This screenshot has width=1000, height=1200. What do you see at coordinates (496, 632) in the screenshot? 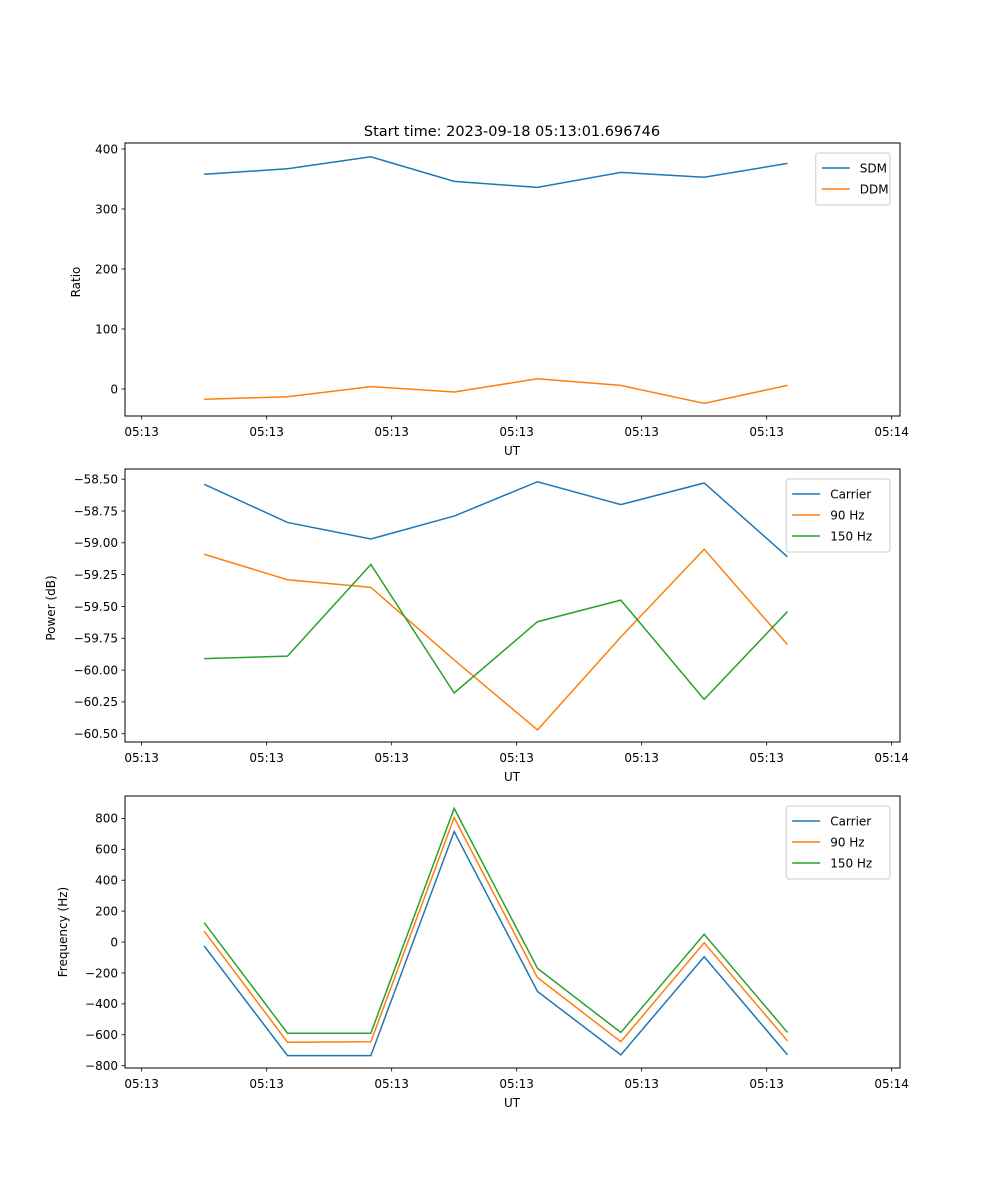
I see `power-150-hz-line` at bounding box center [496, 632].